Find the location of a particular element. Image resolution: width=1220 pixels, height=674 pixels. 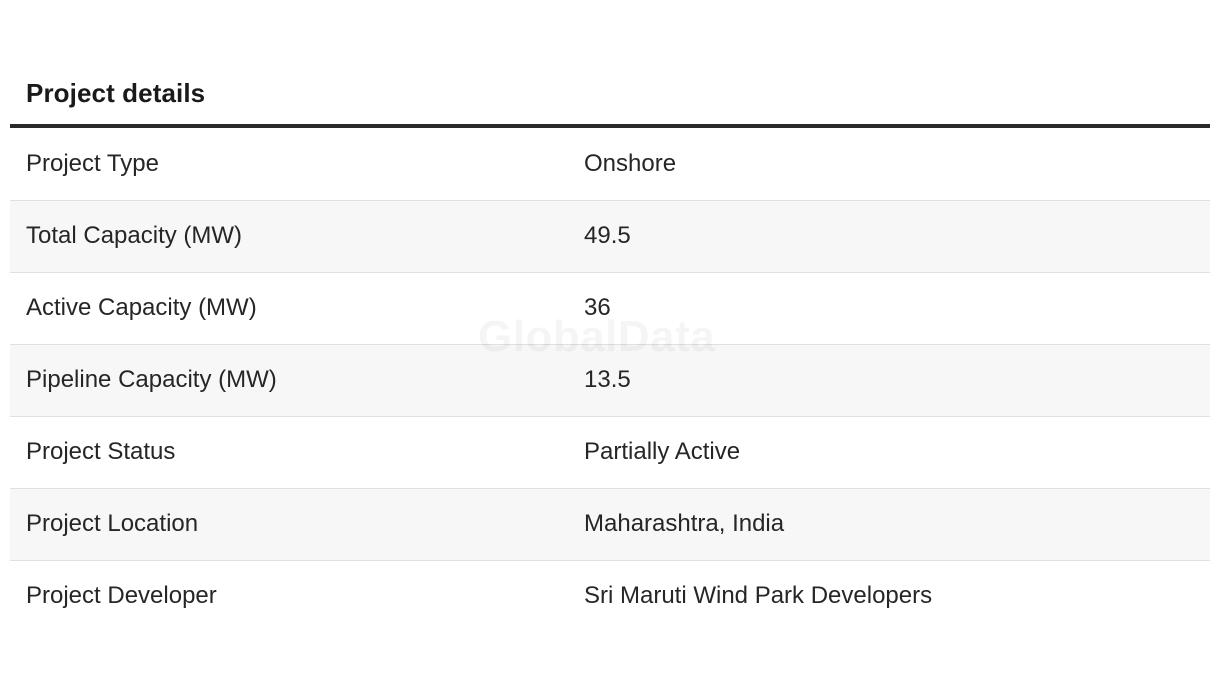

table-row-project-status: Project Status Partially Active is located at coordinates (610, 452).